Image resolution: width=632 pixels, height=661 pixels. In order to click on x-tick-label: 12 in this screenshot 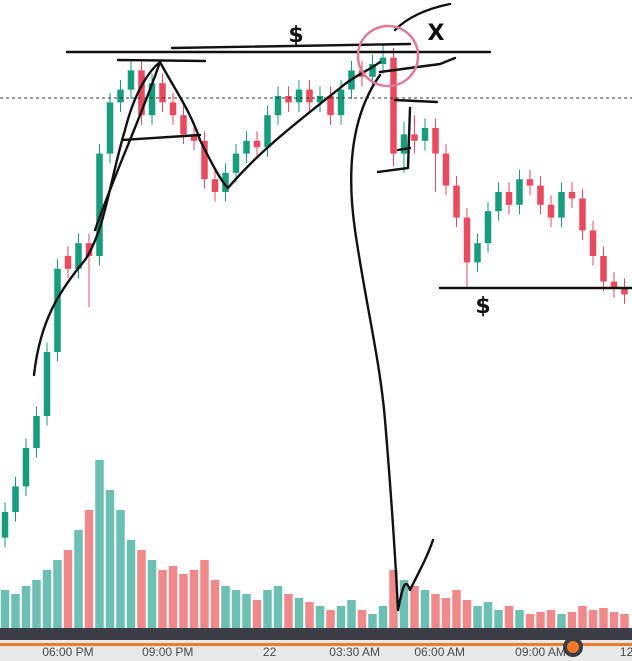, I will do `click(626, 652)`.